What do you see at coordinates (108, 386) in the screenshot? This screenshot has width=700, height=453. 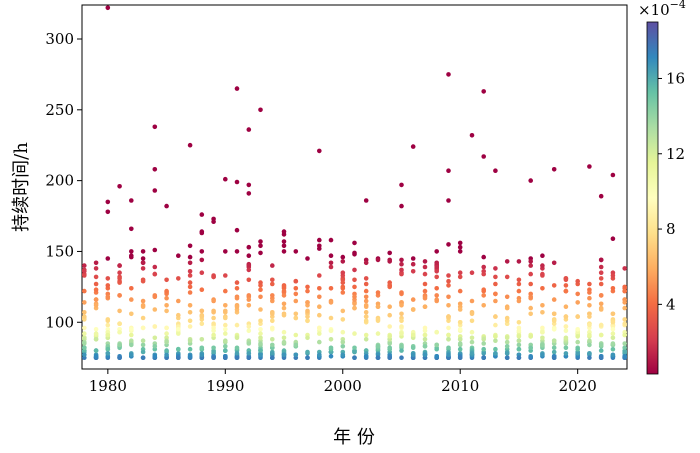 I see `x-tick-label: 1980` at bounding box center [108, 386].